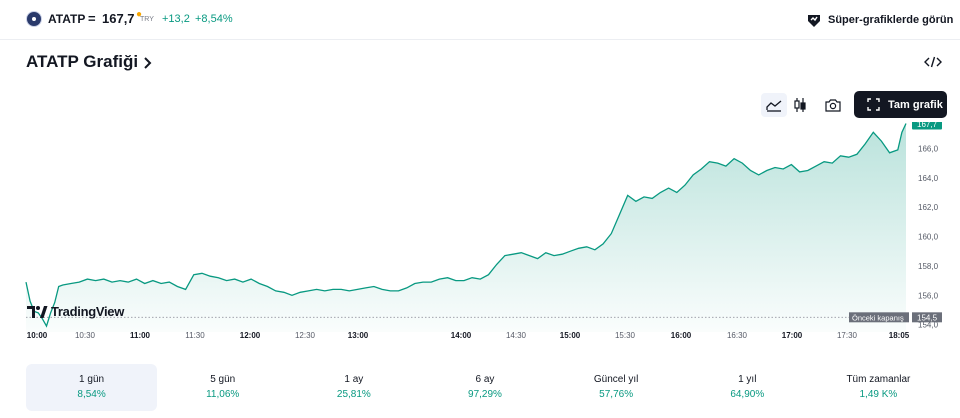  I want to click on symbol-currency: TRY, so click(147, 19).